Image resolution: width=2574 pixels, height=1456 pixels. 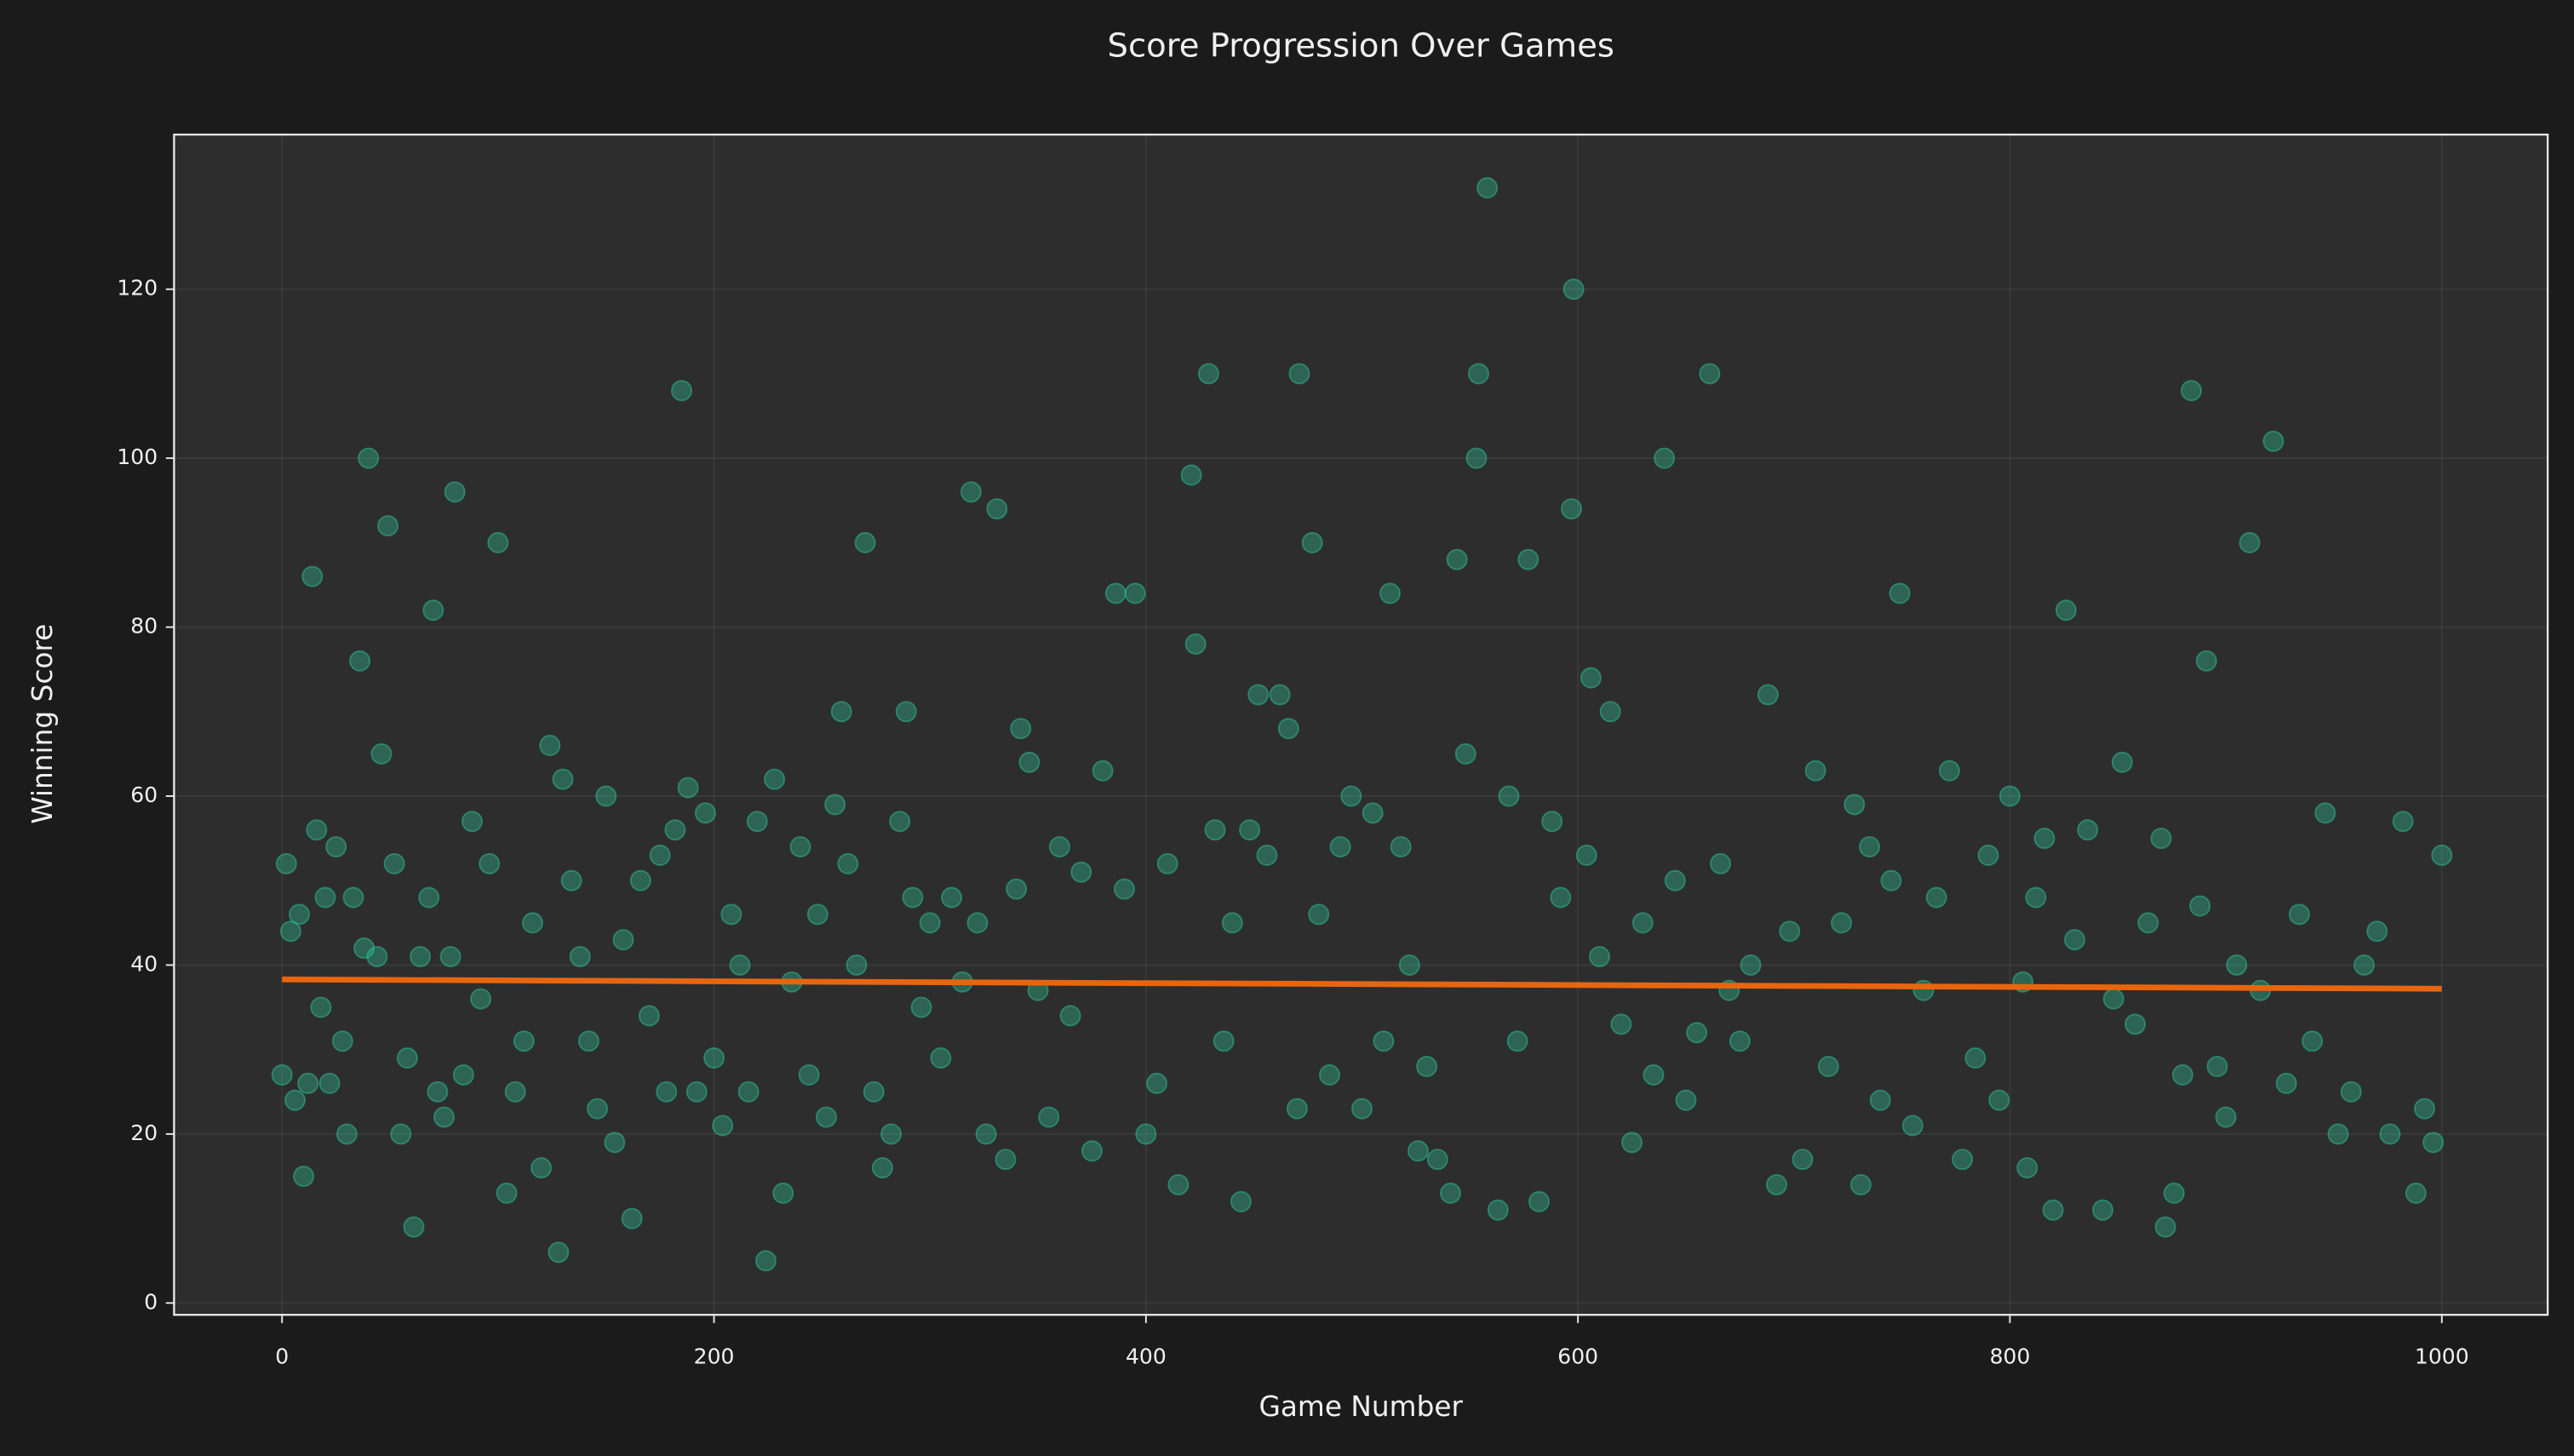 What do you see at coordinates (714, 1356) in the screenshot?
I see `x-tick-label: 200` at bounding box center [714, 1356].